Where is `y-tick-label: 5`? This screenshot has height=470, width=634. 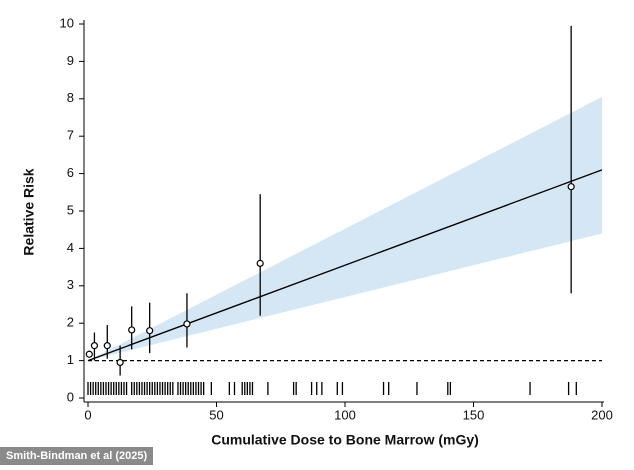
y-tick-label: 5 is located at coordinates (70, 209).